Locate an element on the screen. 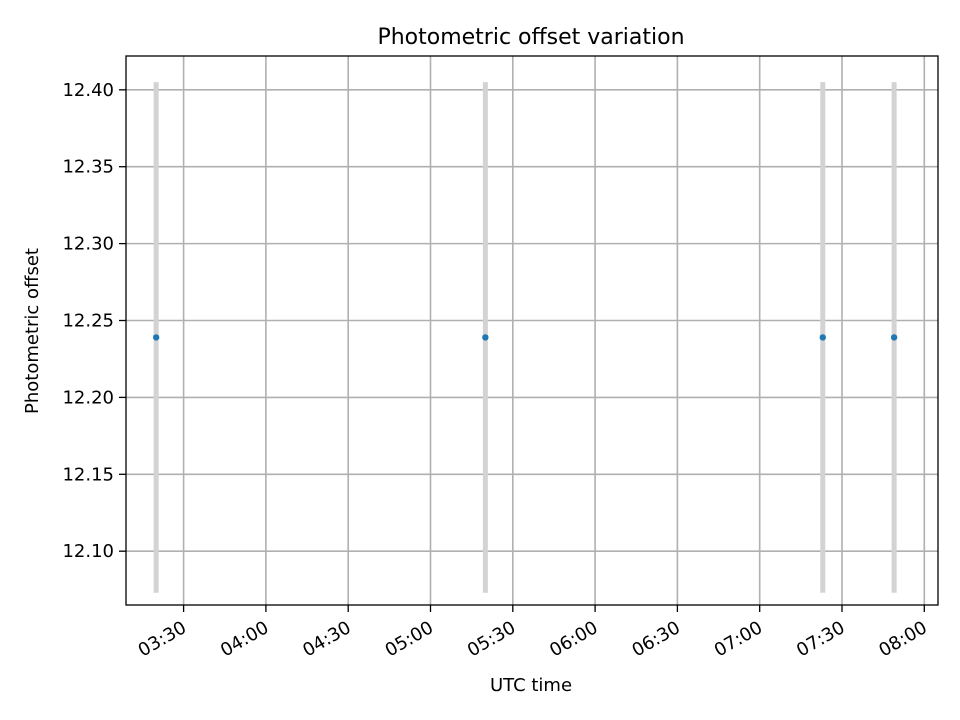 Image resolution: width=960 pixels, height=720 pixels. y-tick-label: 12.35 is located at coordinates (88, 167).